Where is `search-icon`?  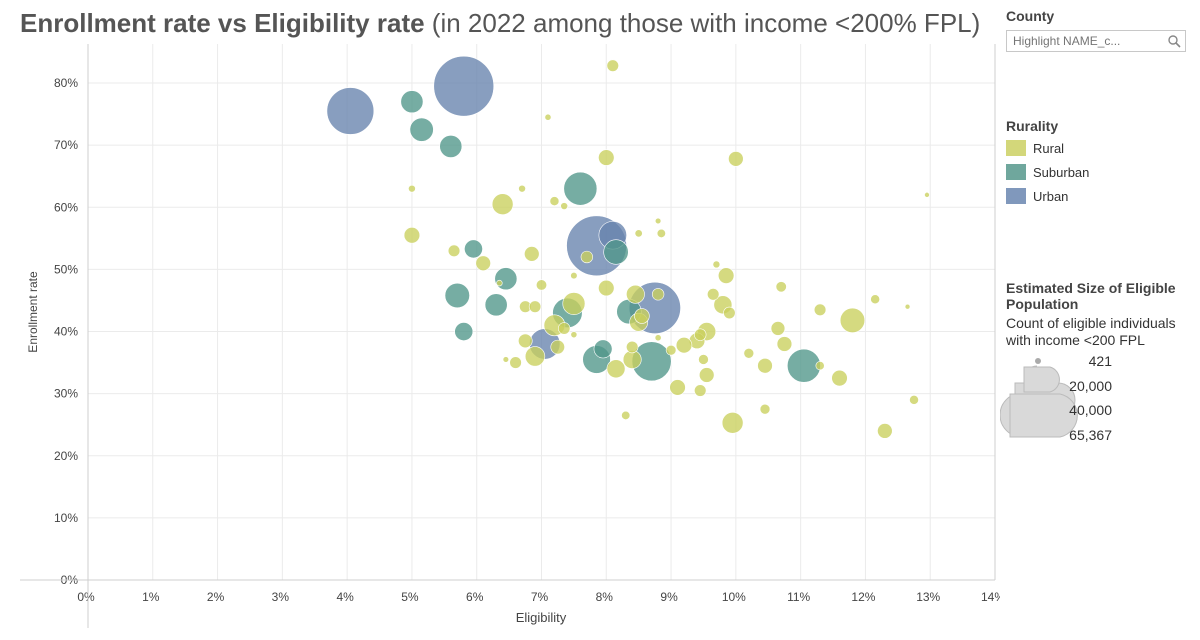
search-icon is located at coordinates (1174, 41).